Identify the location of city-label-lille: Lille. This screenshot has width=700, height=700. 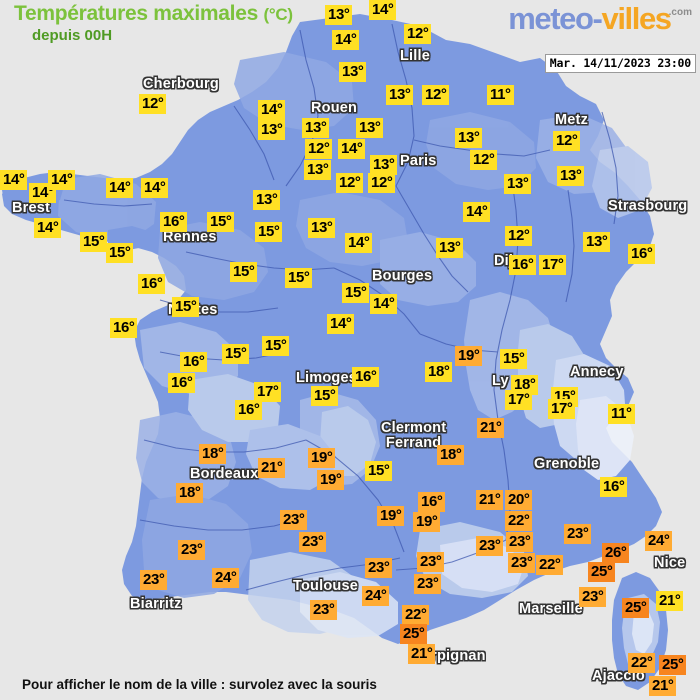
(415, 56).